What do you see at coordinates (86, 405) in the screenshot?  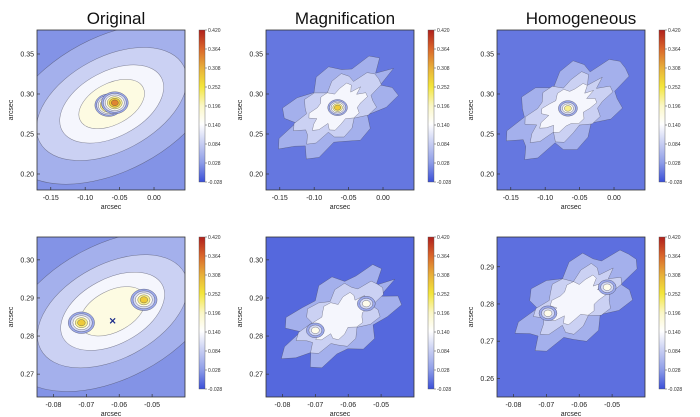 I see `x-tick-label: -0.07` at bounding box center [86, 405].